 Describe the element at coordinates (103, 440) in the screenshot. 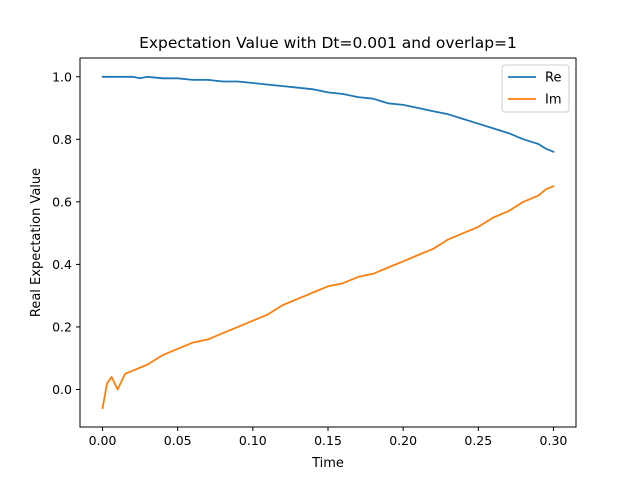

I see `x-tick-label: 0.00` at that location.